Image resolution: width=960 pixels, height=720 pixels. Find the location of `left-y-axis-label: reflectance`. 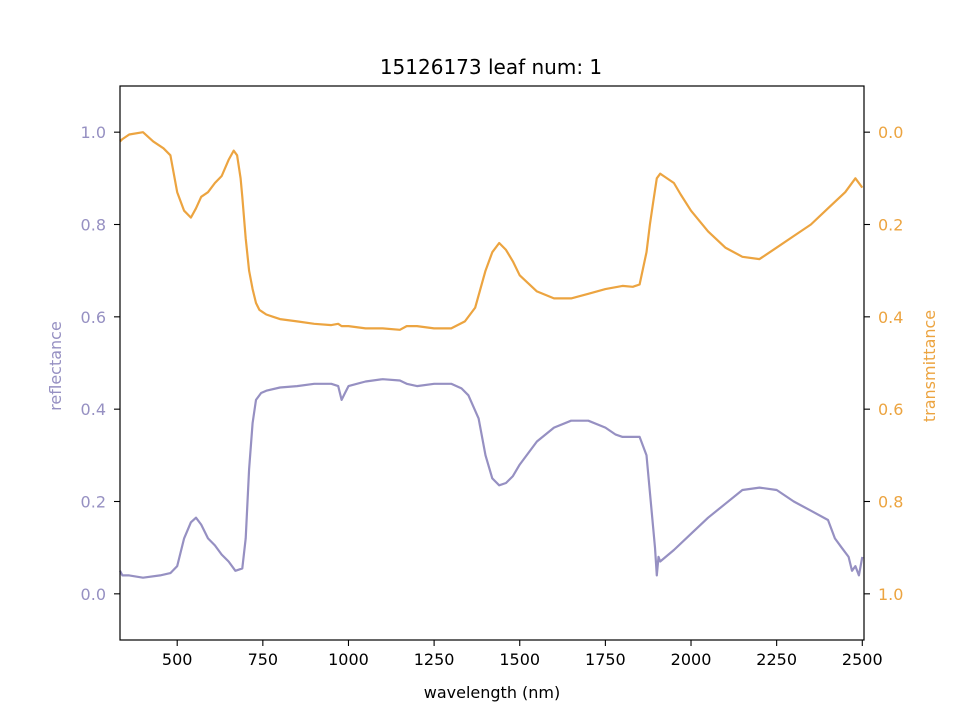

left-y-axis-label: reflectance is located at coordinates (55, 366).